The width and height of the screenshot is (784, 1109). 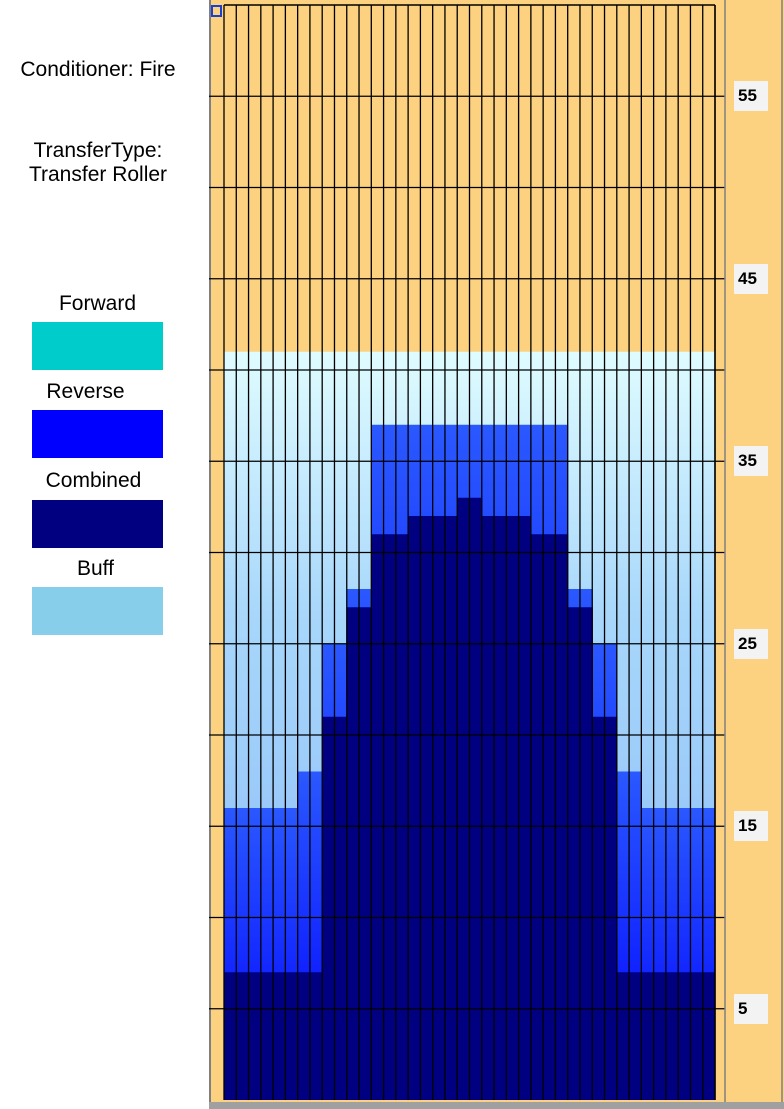 What do you see at coordinates (496, 1105) in the screenshot?
I see `bottom-strip` at bounding box center [496, 1105].